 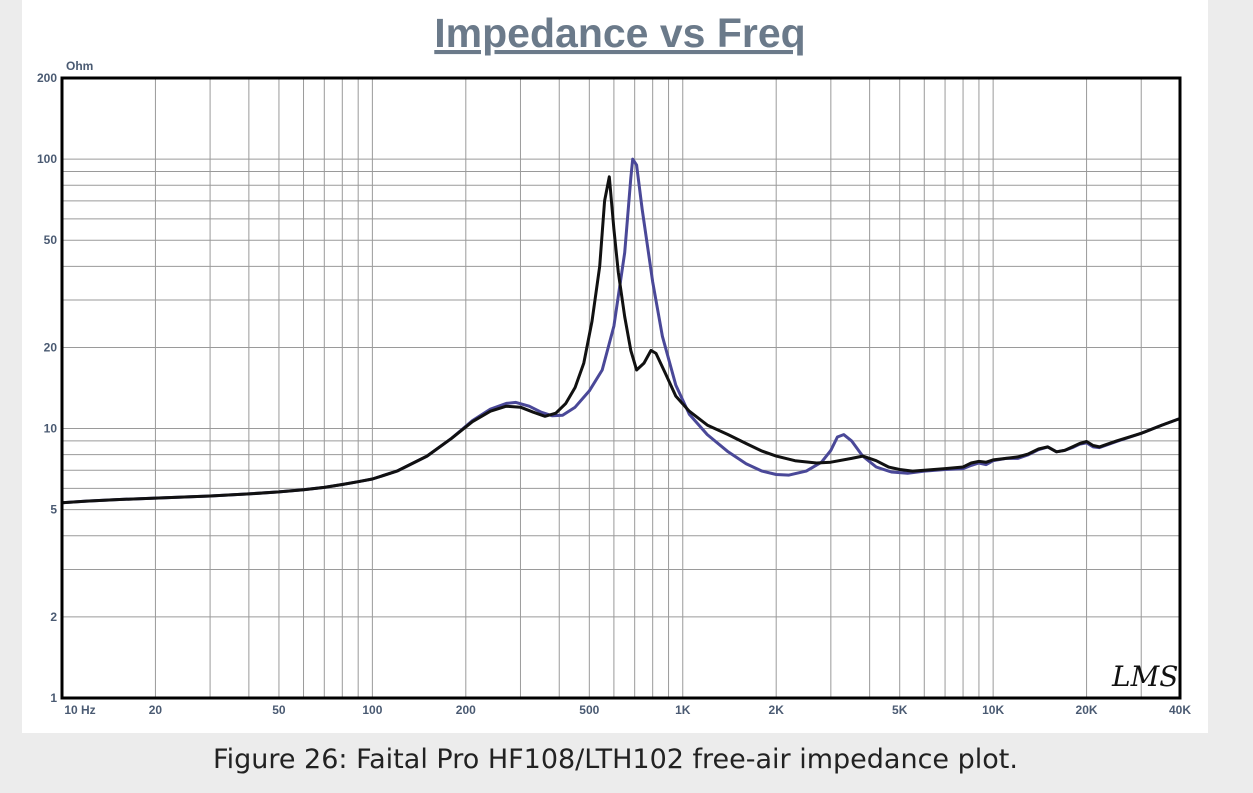 What do you see at coordinates (53, 698) in the screenshot?
I see `y-tick-label: 1` at bounding box center [53, 698].